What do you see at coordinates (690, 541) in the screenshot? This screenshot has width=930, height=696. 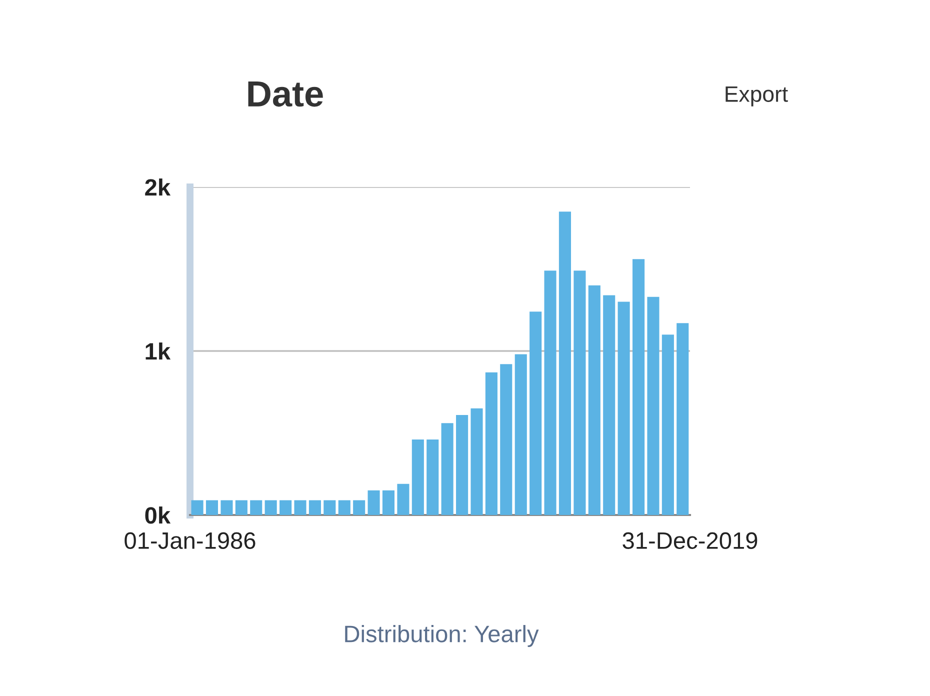 I see `x-tick-label: 31-Dec-2019` at bounding box center [690, 541].